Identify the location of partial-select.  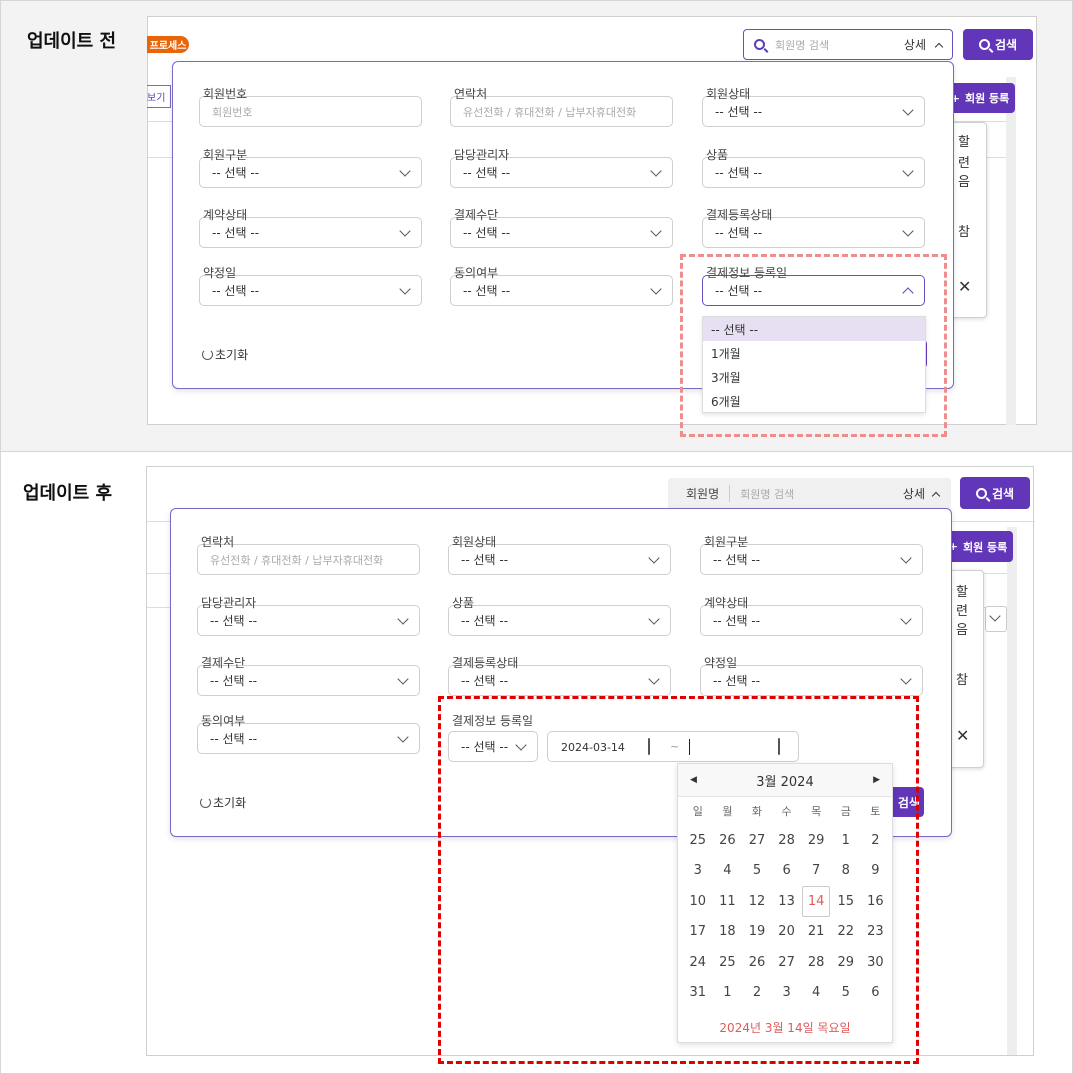
(996, 619).